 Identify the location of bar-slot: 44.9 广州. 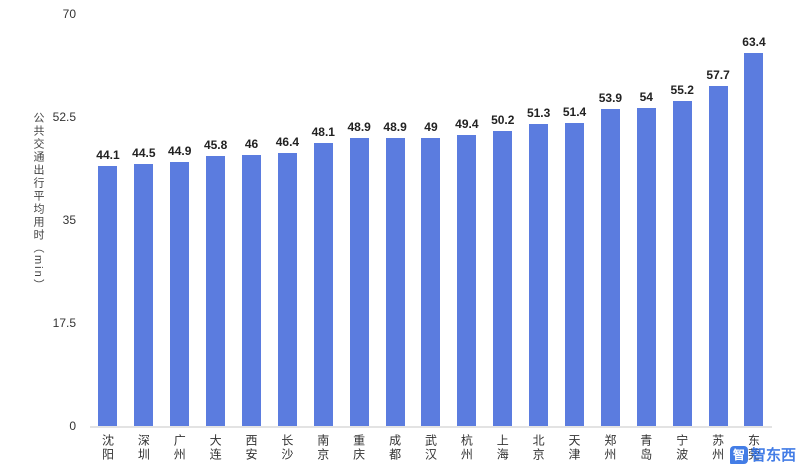
(180, 238).